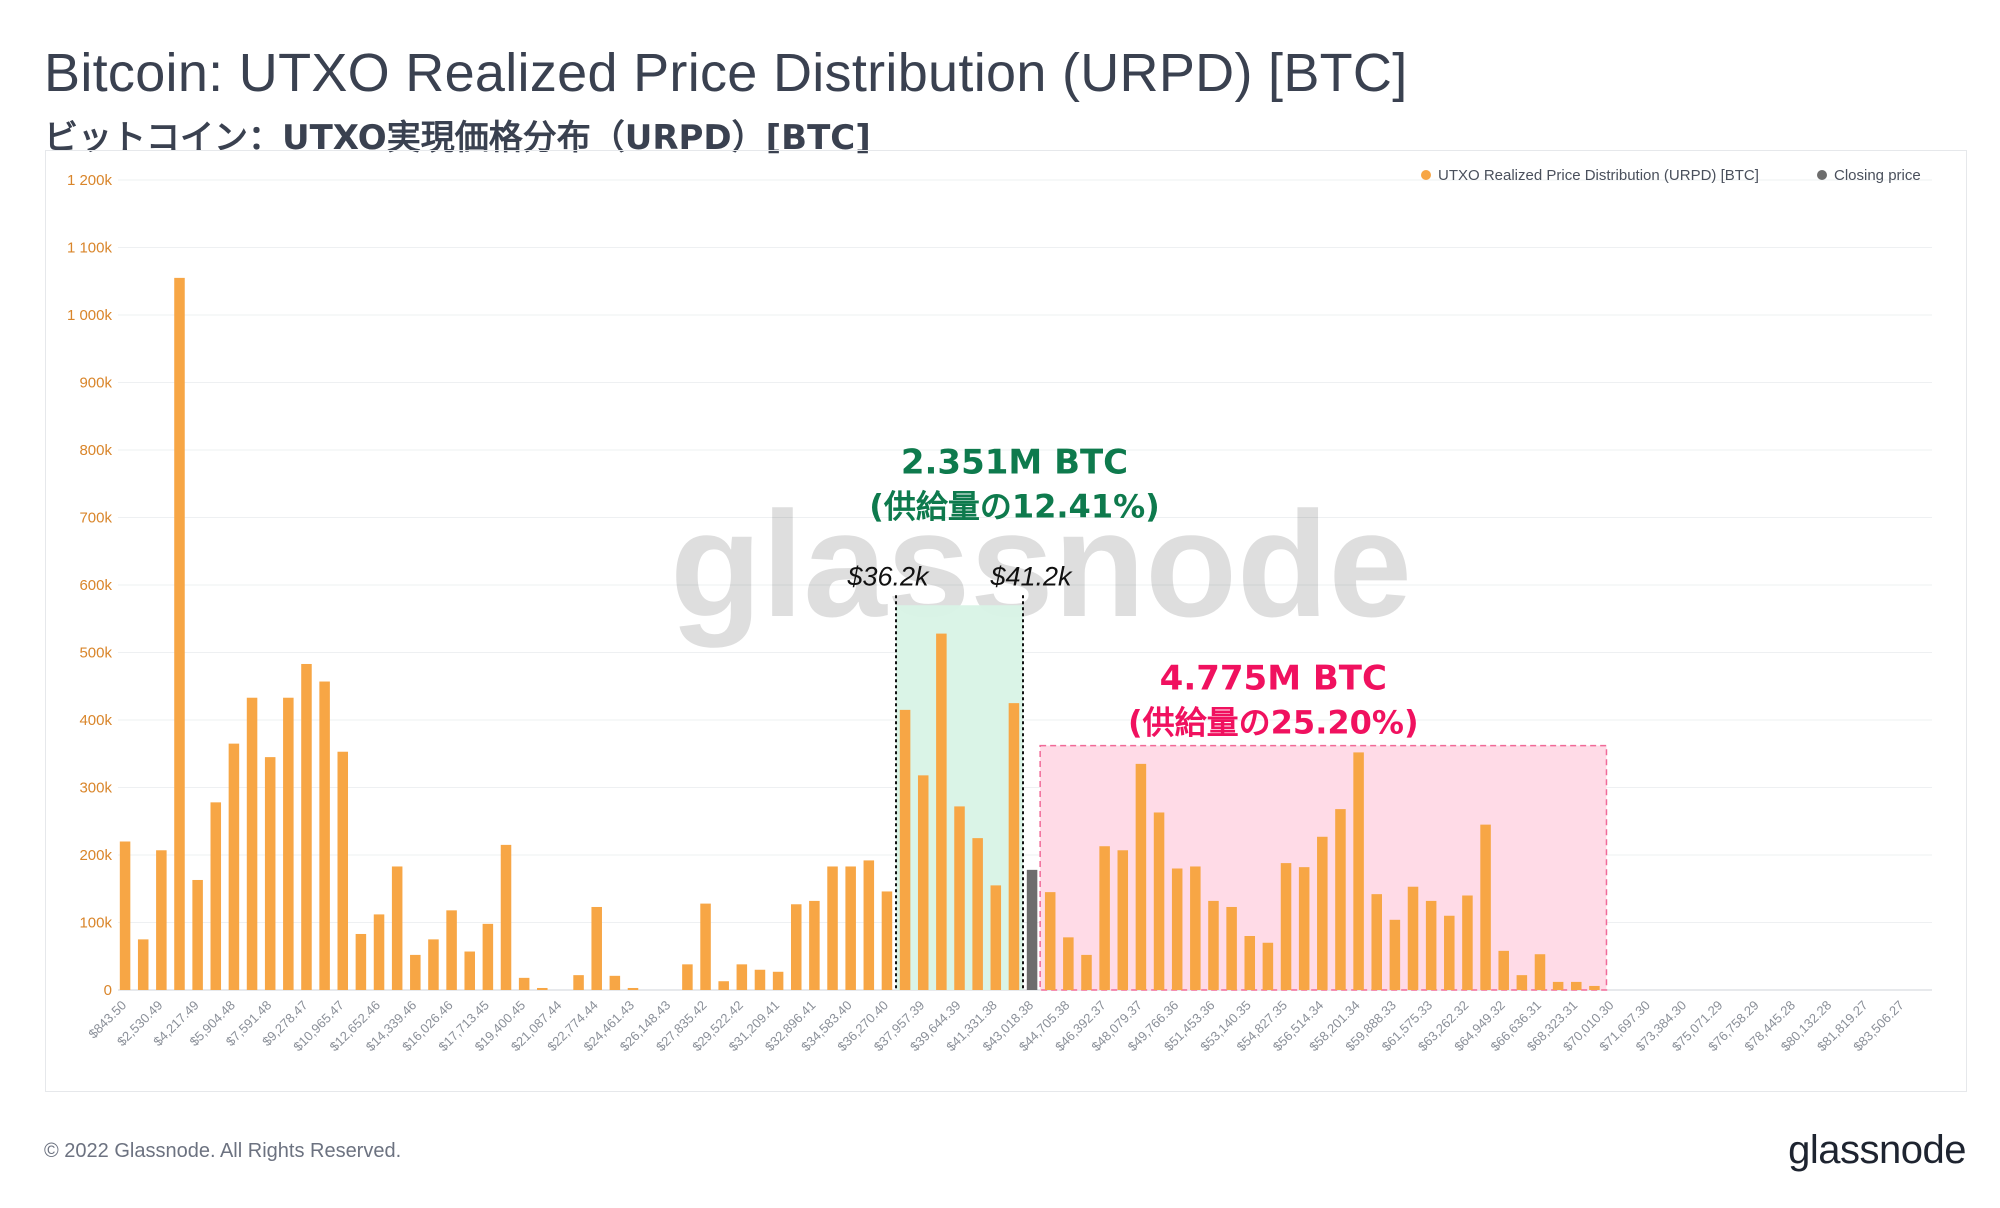  What do you see at coordinates (1031, 576) in the screenshot?
I see `green-annotation-price-right: $41.2k` at bounding box center [1031, 576].